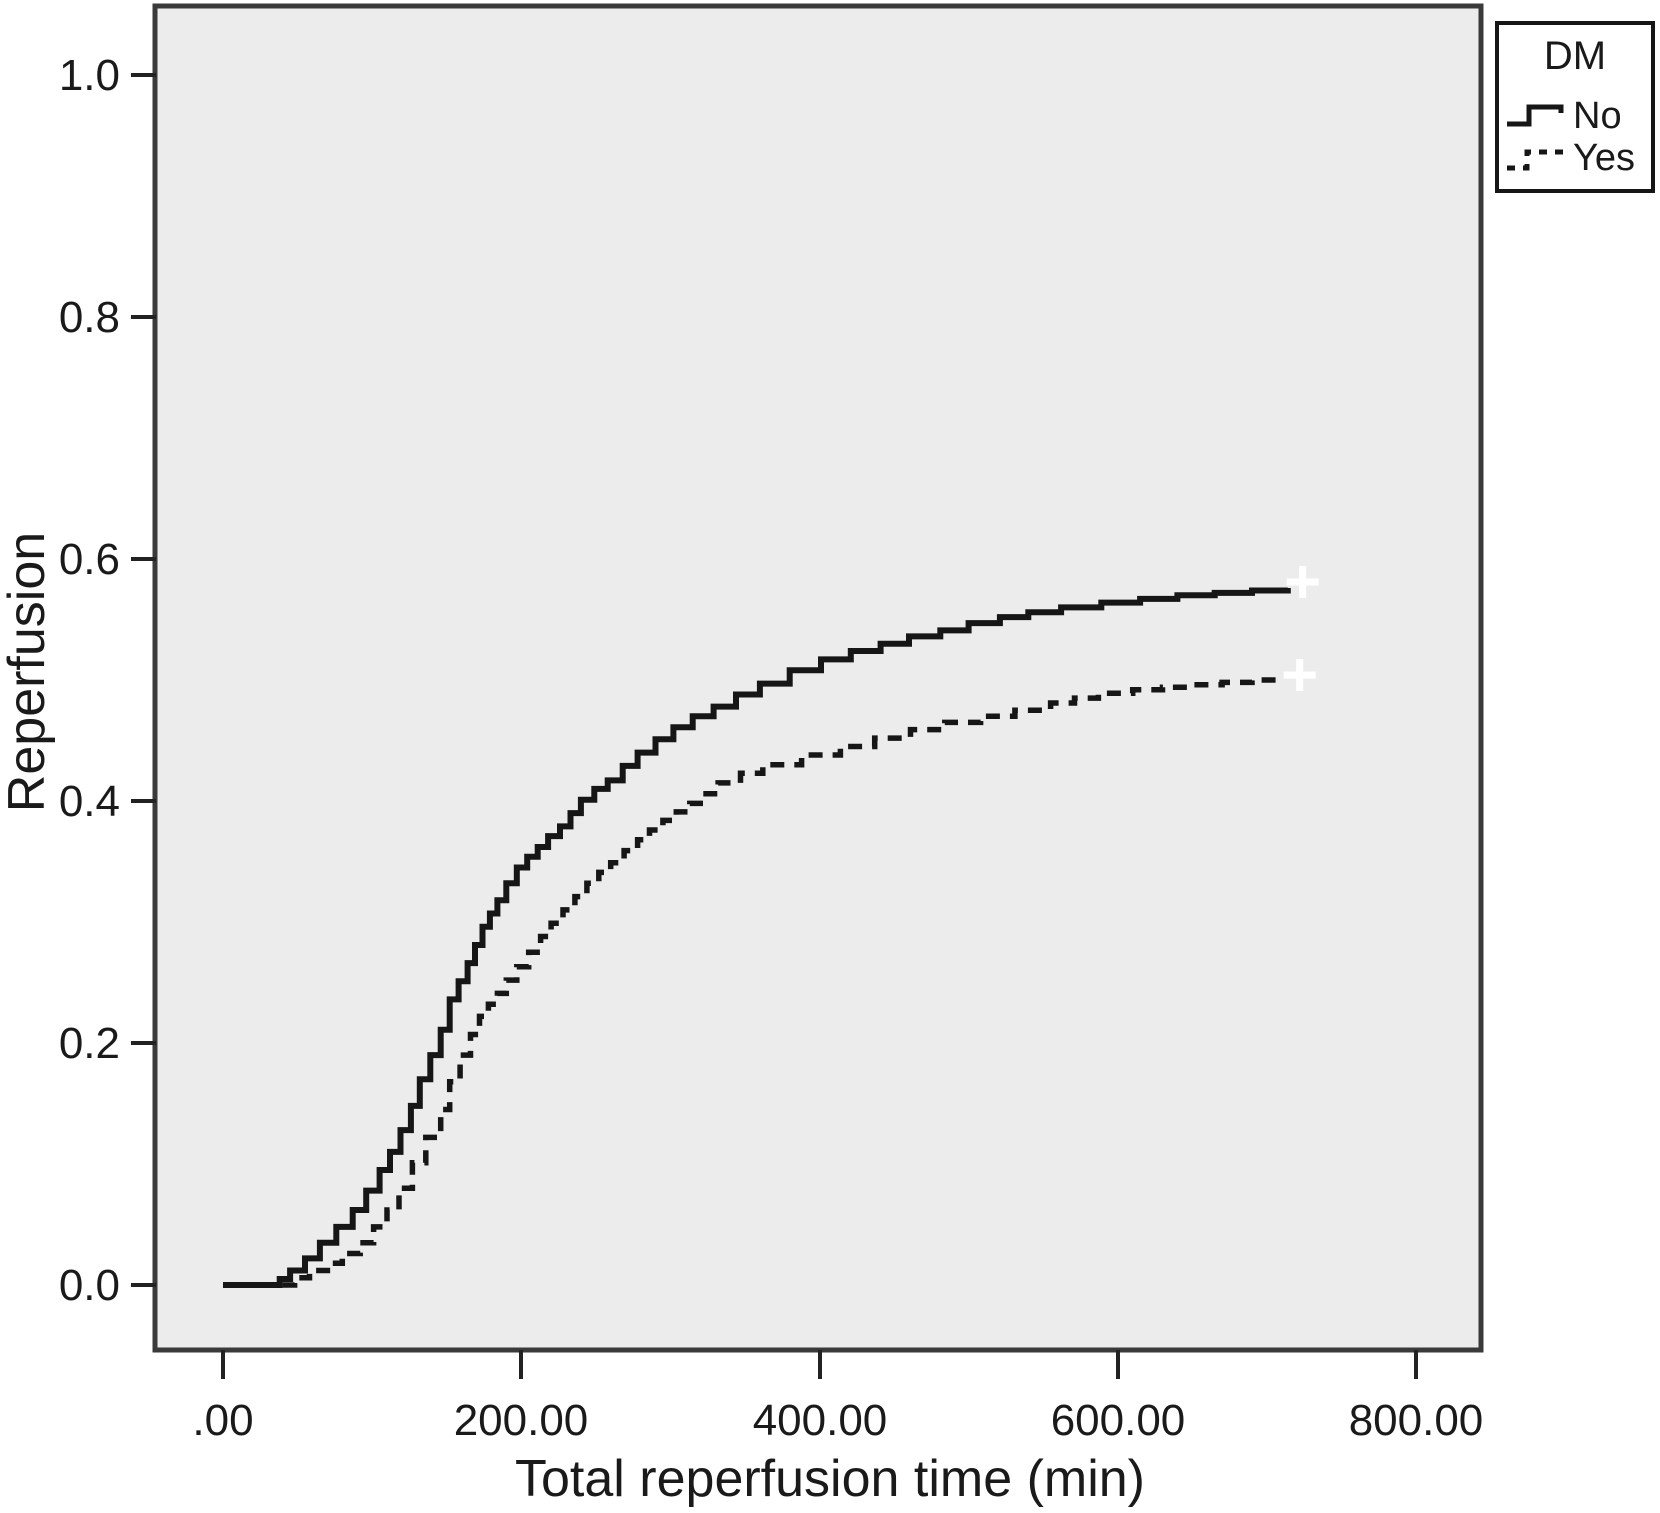  What do you see at coordinates (819, 1364) in the screenshot?
I see `x-tick-marks` at bounding box center [819, 1364].